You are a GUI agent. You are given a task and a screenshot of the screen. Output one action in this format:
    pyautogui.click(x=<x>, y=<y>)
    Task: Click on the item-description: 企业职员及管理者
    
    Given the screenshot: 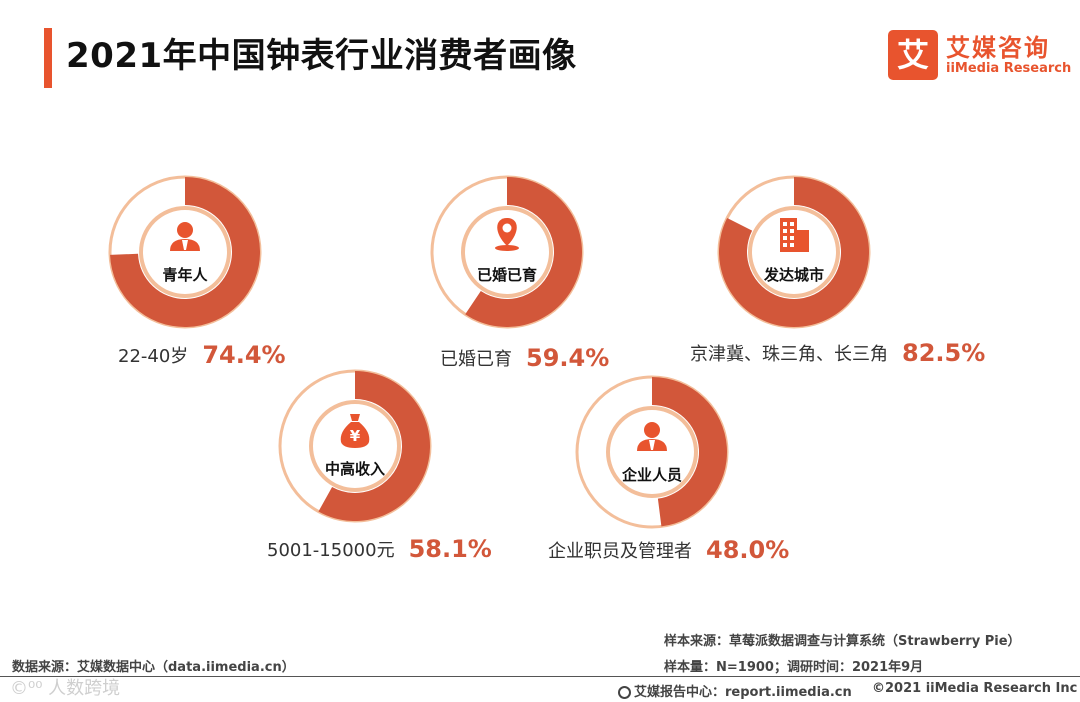 What is the action you would take?
    pyautogui.click(x=620, y=551)
    